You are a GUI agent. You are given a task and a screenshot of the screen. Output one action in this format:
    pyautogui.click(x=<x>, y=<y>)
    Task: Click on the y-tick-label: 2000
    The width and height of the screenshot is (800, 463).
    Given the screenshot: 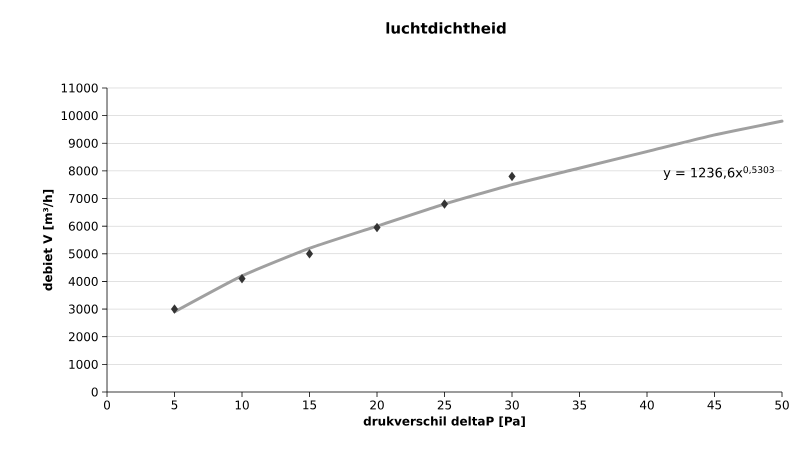 What is the action you would take?
    pyautogui.click(x=83, y=337)
    